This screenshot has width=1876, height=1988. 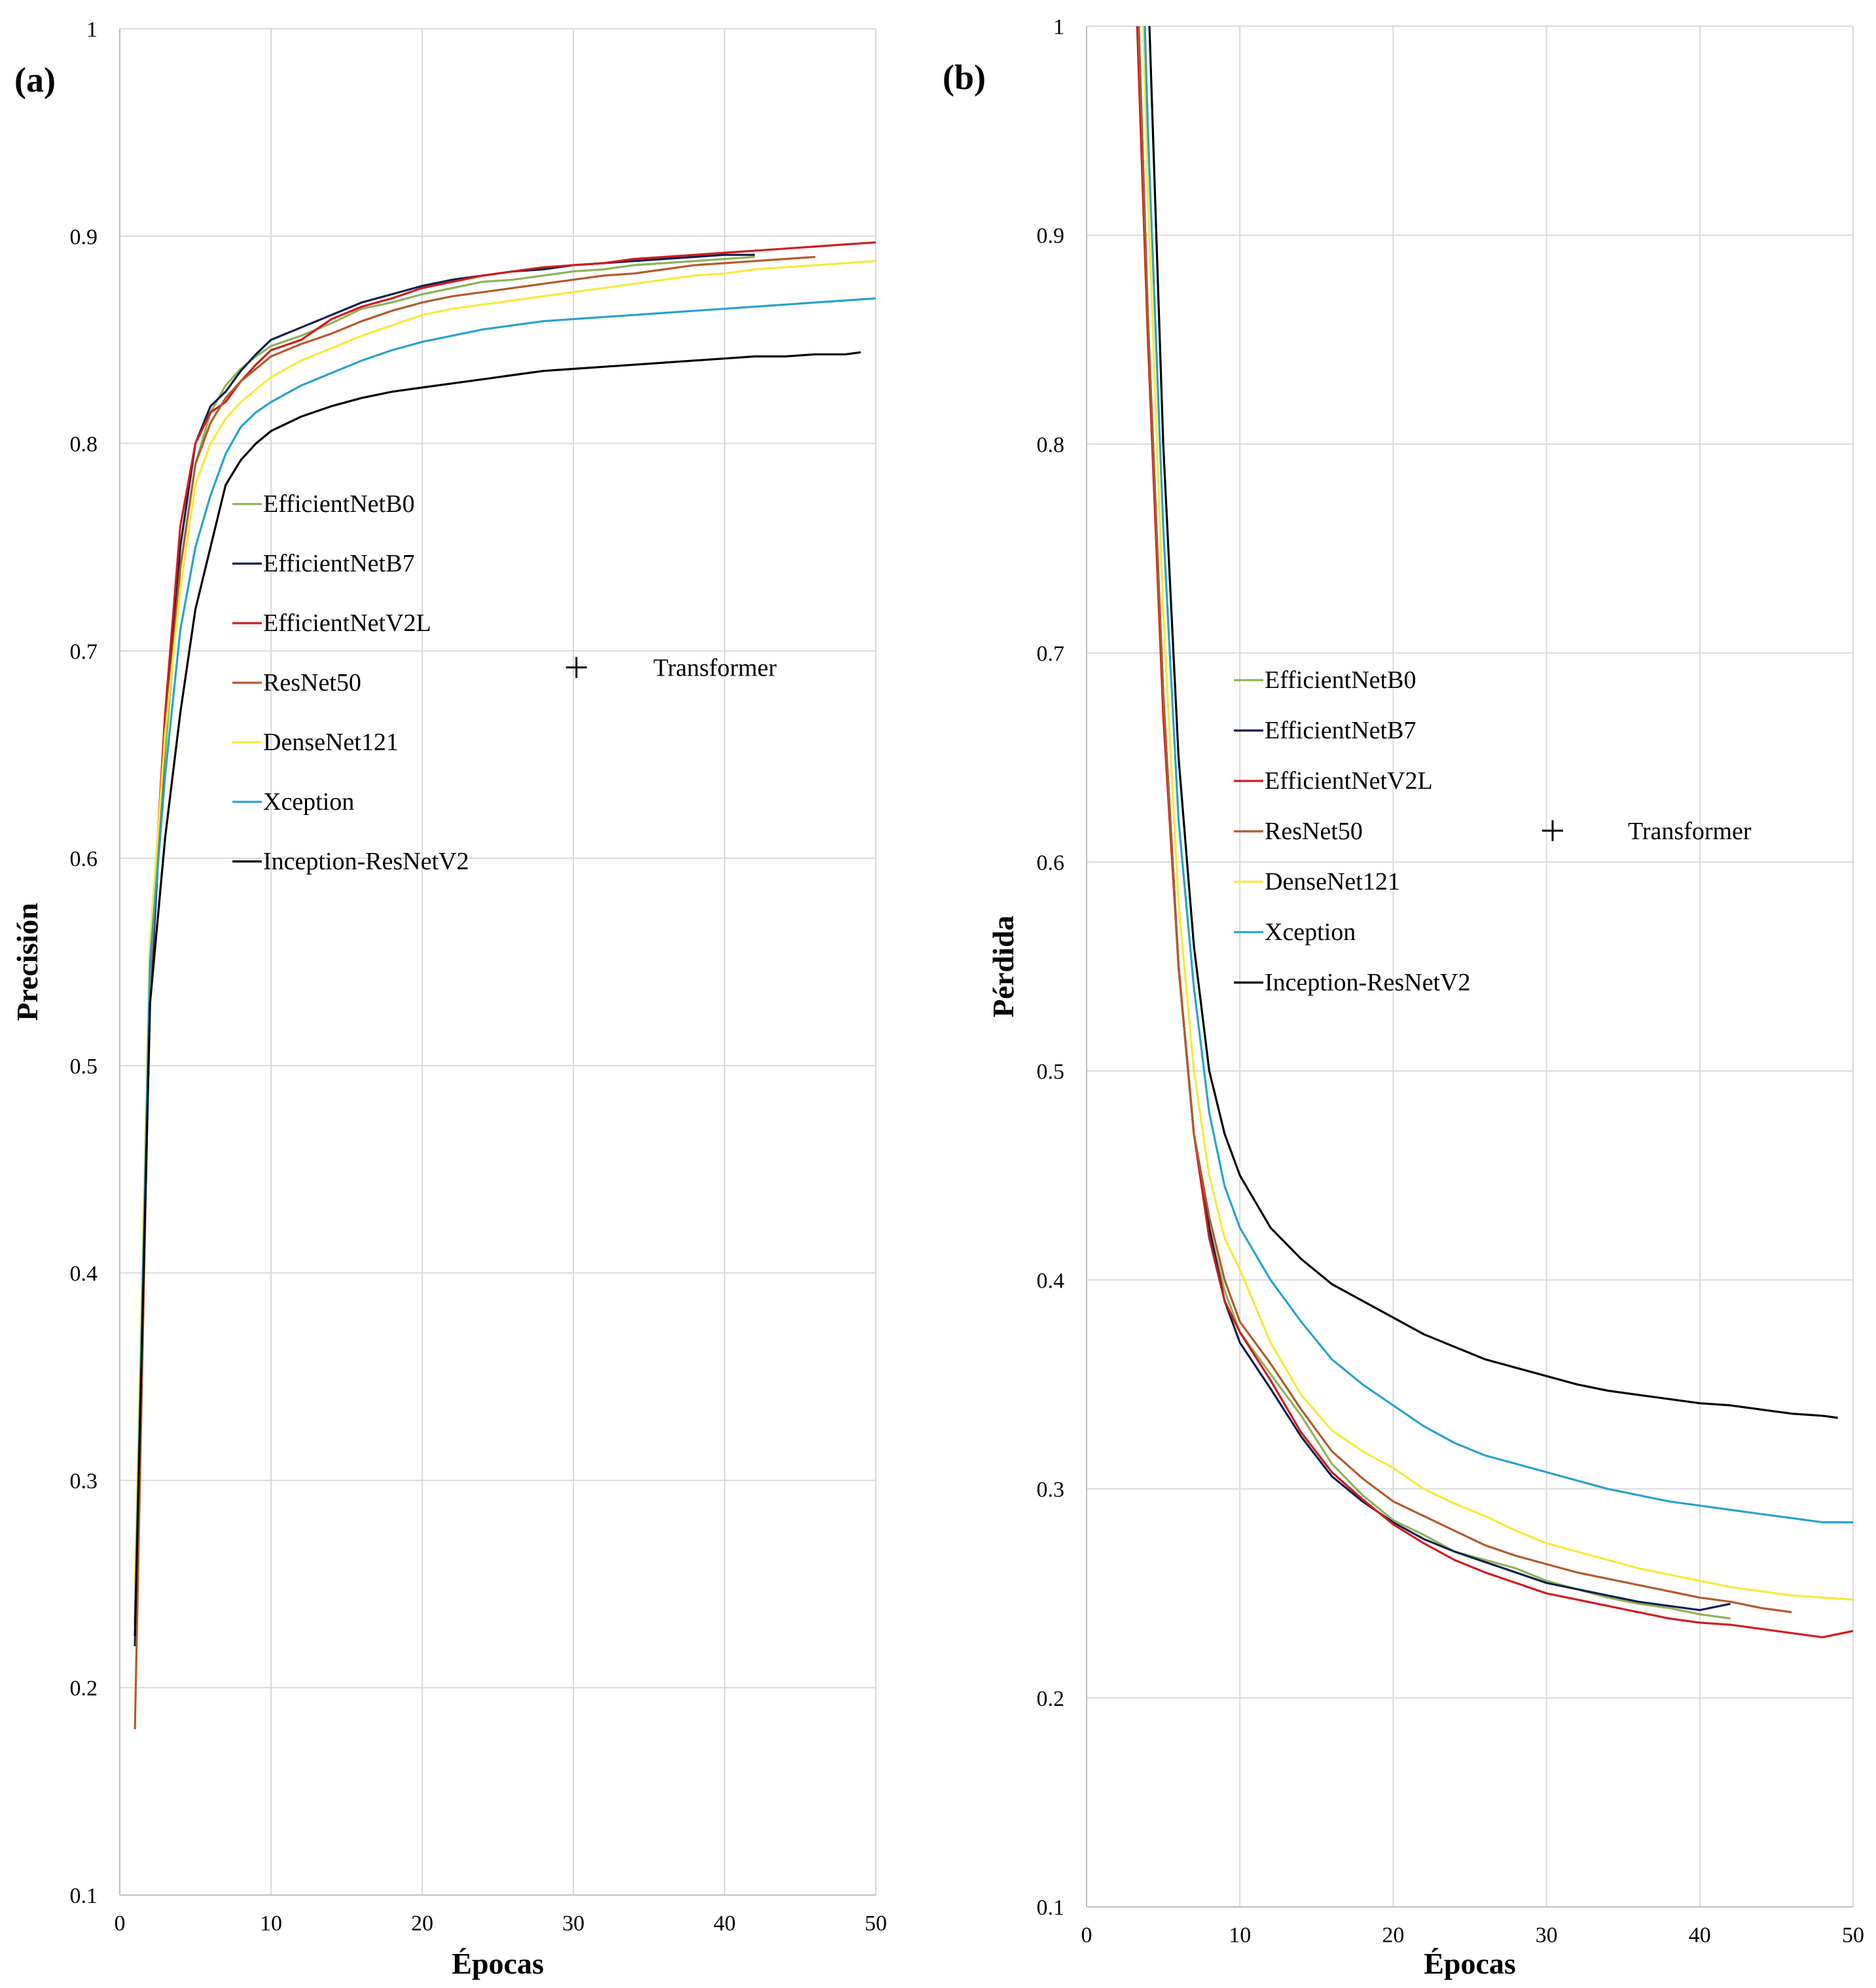 I want to click on plus-marker-icon-a, so click(x=576, y=667).